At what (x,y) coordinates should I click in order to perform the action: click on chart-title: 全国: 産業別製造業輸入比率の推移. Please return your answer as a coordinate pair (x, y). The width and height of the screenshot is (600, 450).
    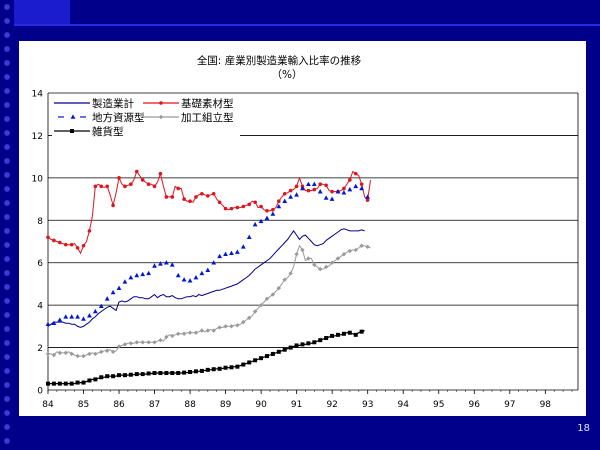
    Looking at the image, I should click on (279, 60).